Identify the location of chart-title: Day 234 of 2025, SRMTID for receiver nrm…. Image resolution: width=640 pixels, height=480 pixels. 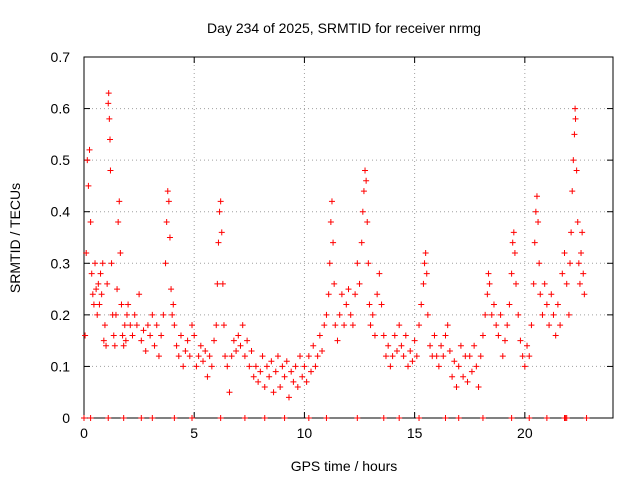
(344, 28).